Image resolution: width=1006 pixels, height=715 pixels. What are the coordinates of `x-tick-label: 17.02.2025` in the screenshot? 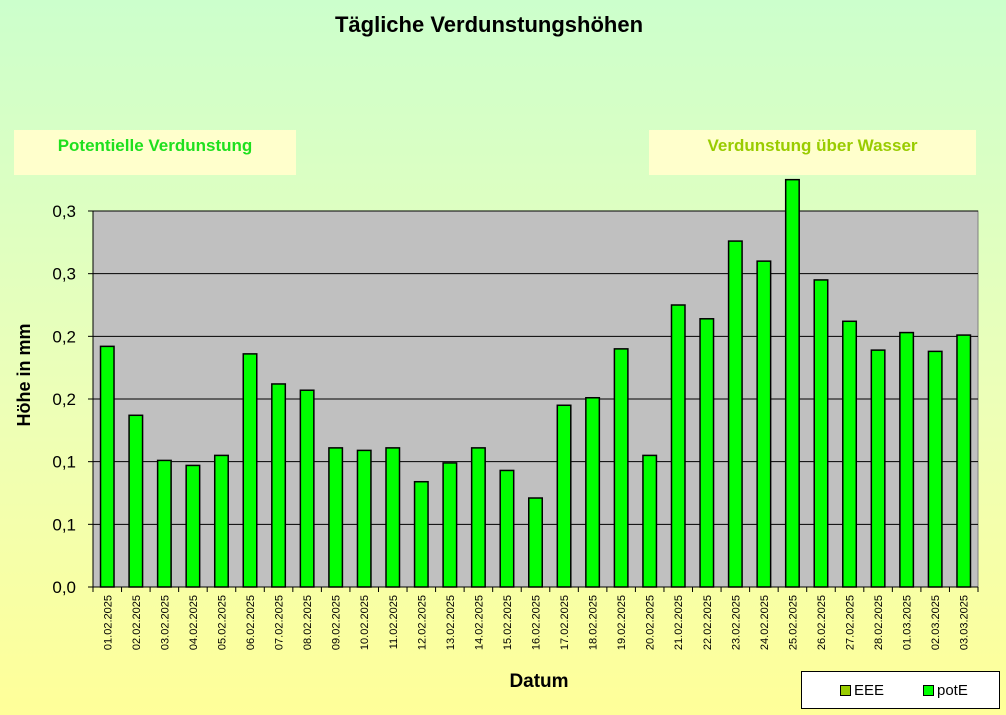 It's located at (565, 622).